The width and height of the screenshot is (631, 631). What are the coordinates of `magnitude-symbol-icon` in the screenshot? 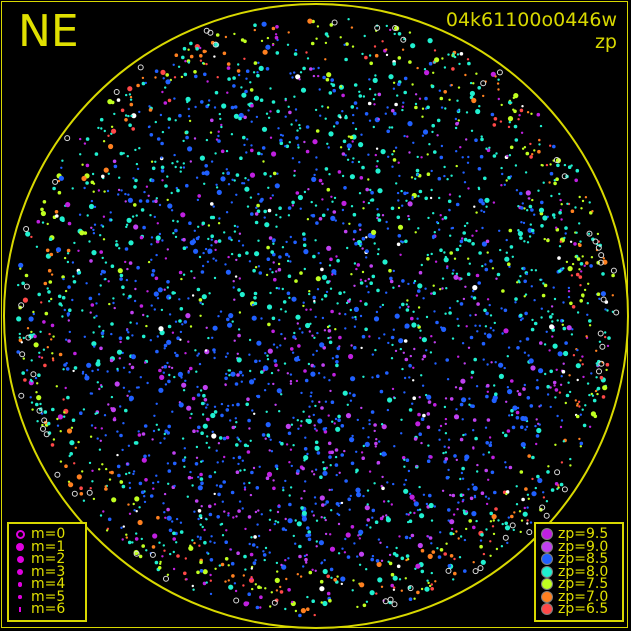 It's located at (20, 559).